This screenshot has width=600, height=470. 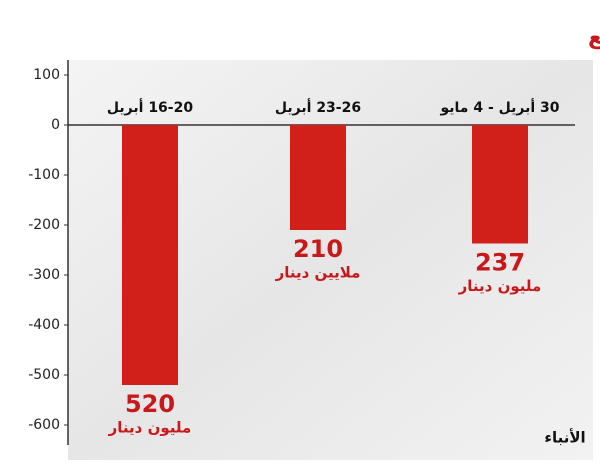 I want to click on brand-logo: الأنباء, so click(x=564, y=438).